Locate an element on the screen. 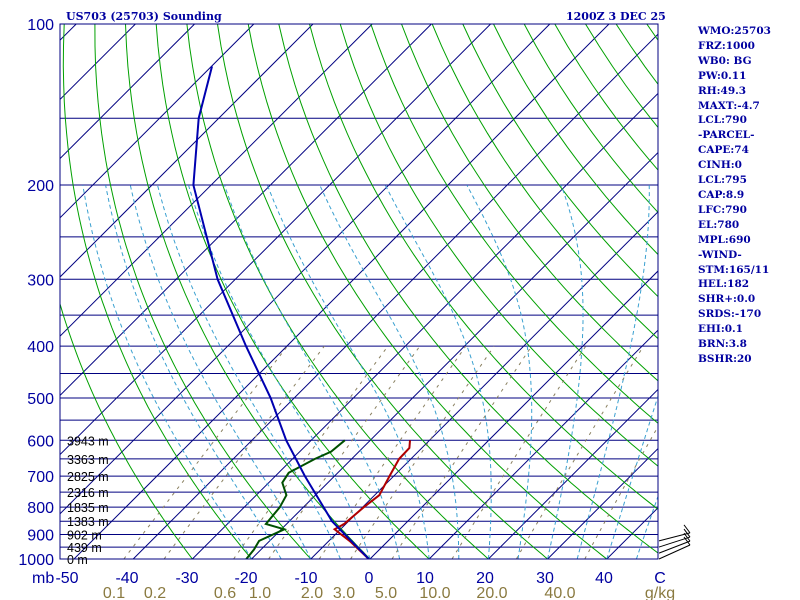 This screenshot has width=800, height=600. index-item: WMO:25703 is located at coordinates (734, 31).